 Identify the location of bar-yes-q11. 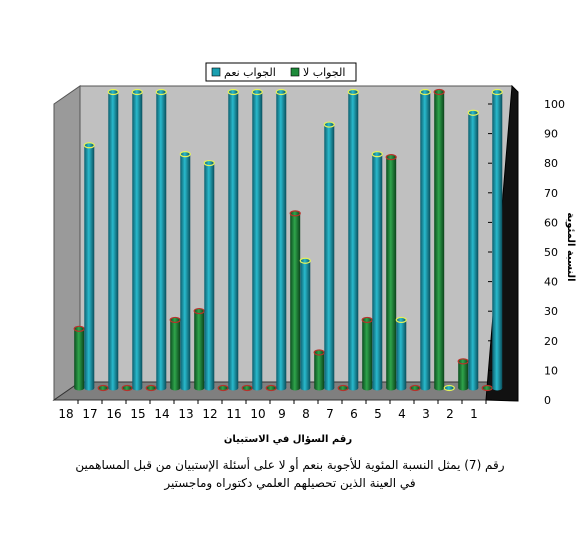
(257, 239).